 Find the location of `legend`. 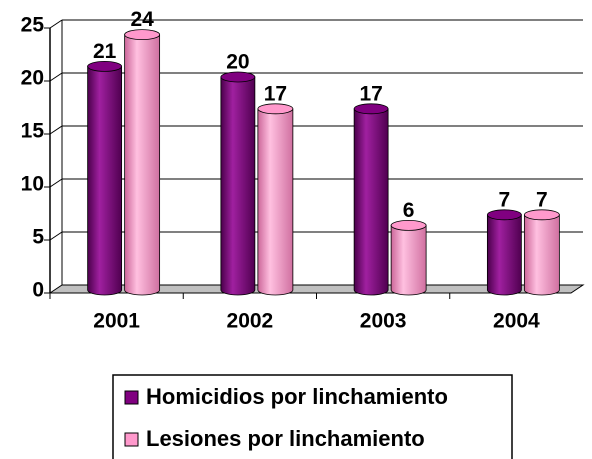

legend is located at coordinates (312, 416).